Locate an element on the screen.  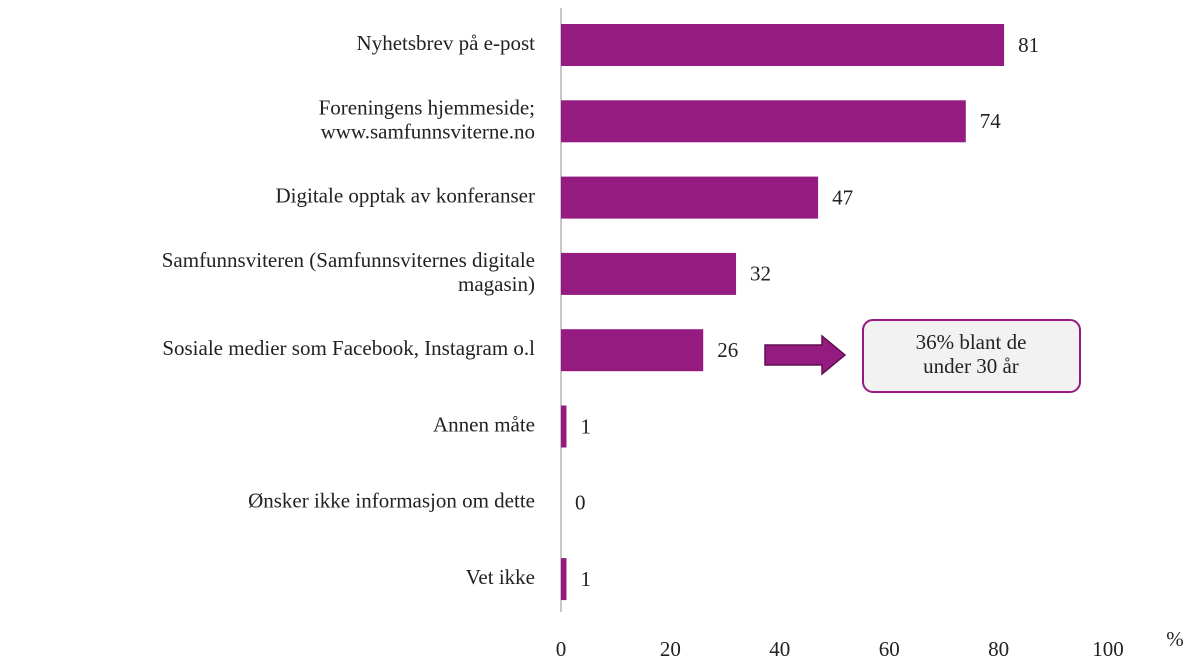
y-tick-label: Vet ikke is located at coordinates (500, 577).